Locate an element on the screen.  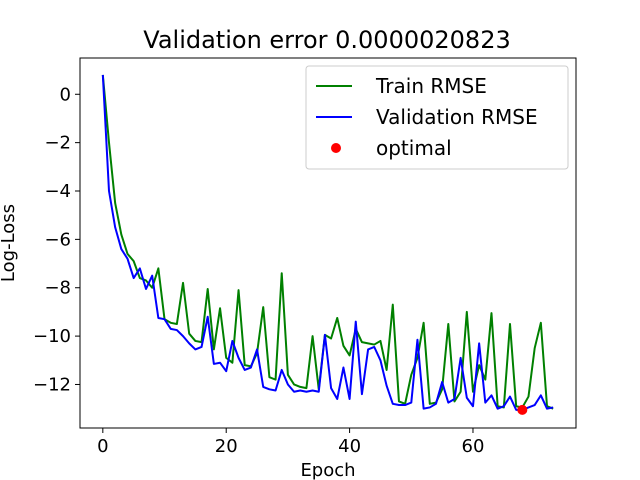
chart-title: Validation error 0.0000020823 is located at coordinates (326, 40).